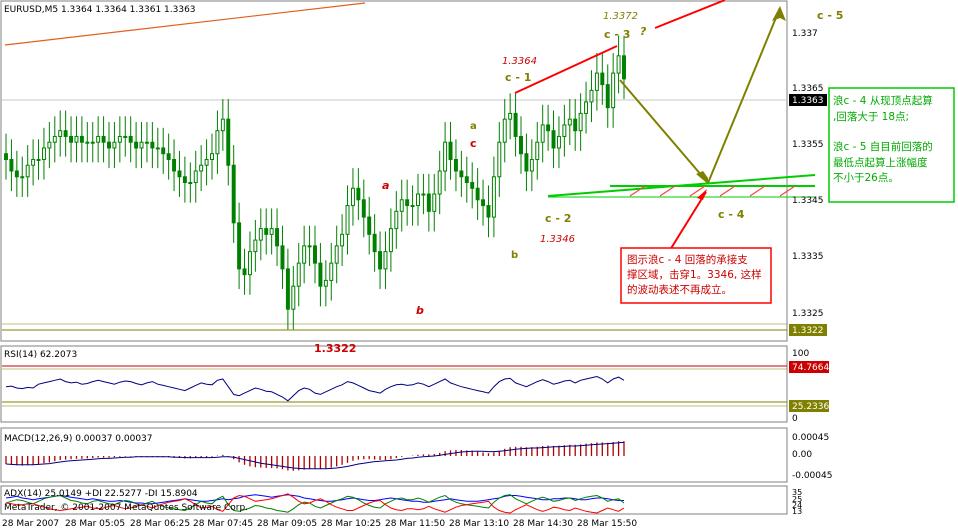  I want to click on adx-tick-24: 24, so click(797, 505).